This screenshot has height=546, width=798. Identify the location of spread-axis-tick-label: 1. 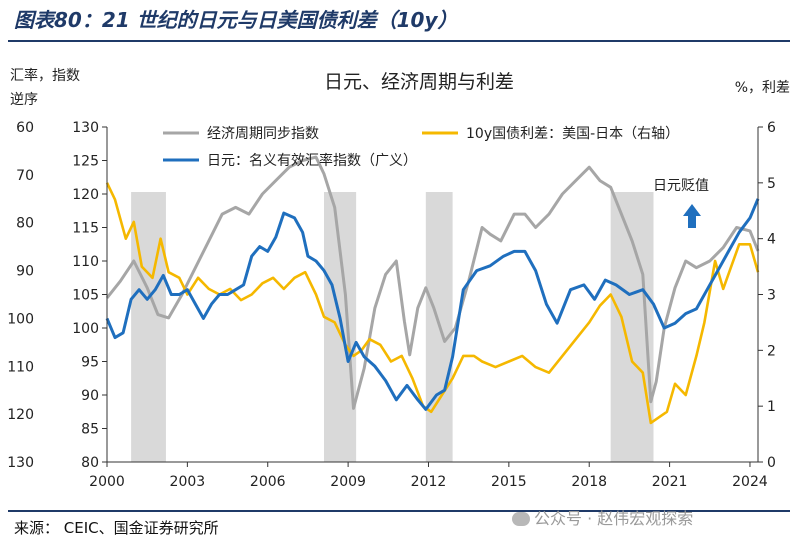
(771, 407).